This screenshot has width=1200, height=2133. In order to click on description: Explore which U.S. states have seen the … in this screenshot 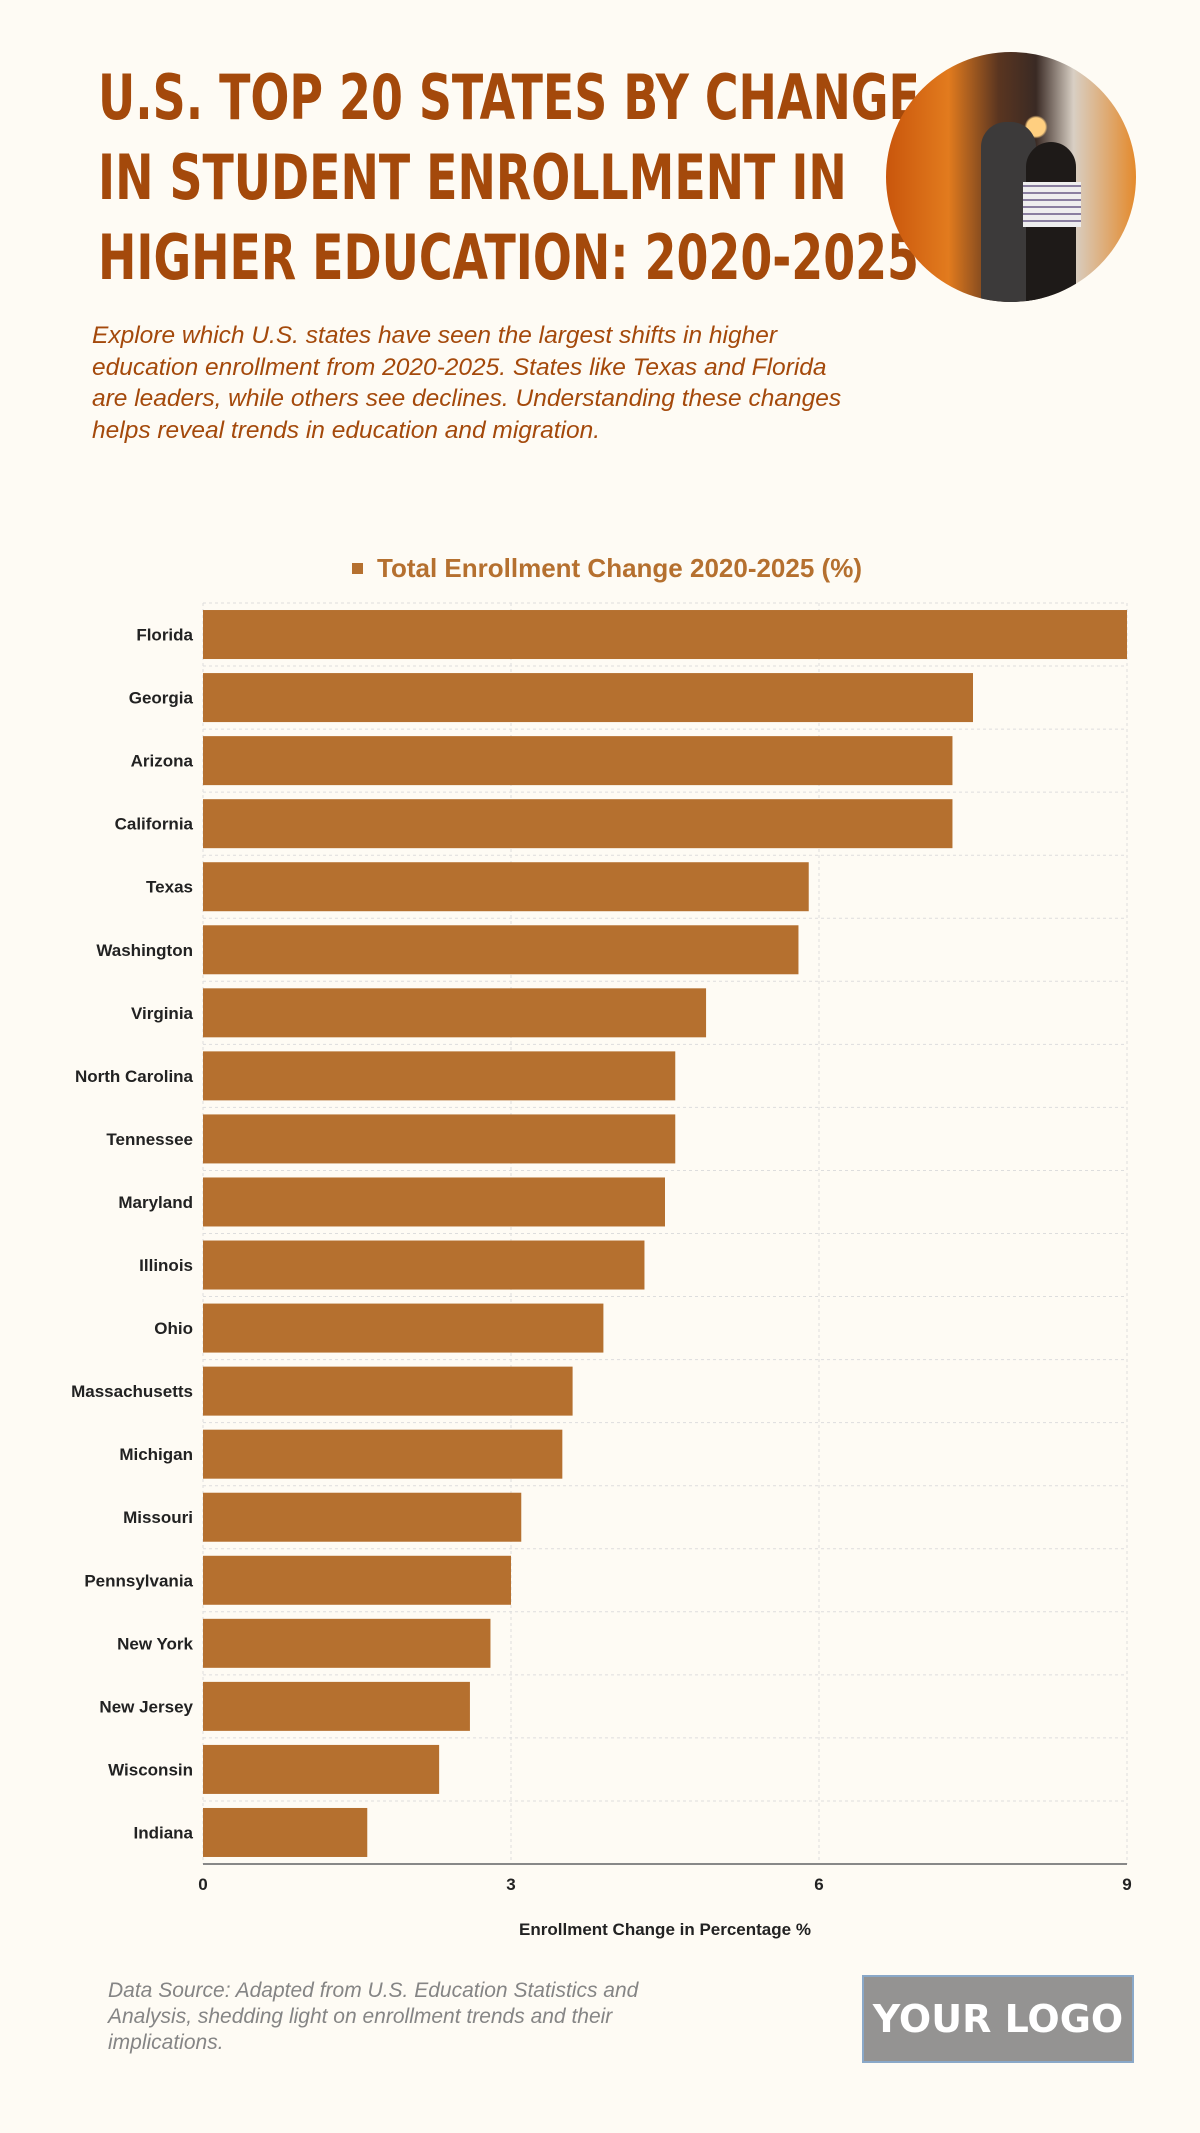, I will do `click(467, 383)`.